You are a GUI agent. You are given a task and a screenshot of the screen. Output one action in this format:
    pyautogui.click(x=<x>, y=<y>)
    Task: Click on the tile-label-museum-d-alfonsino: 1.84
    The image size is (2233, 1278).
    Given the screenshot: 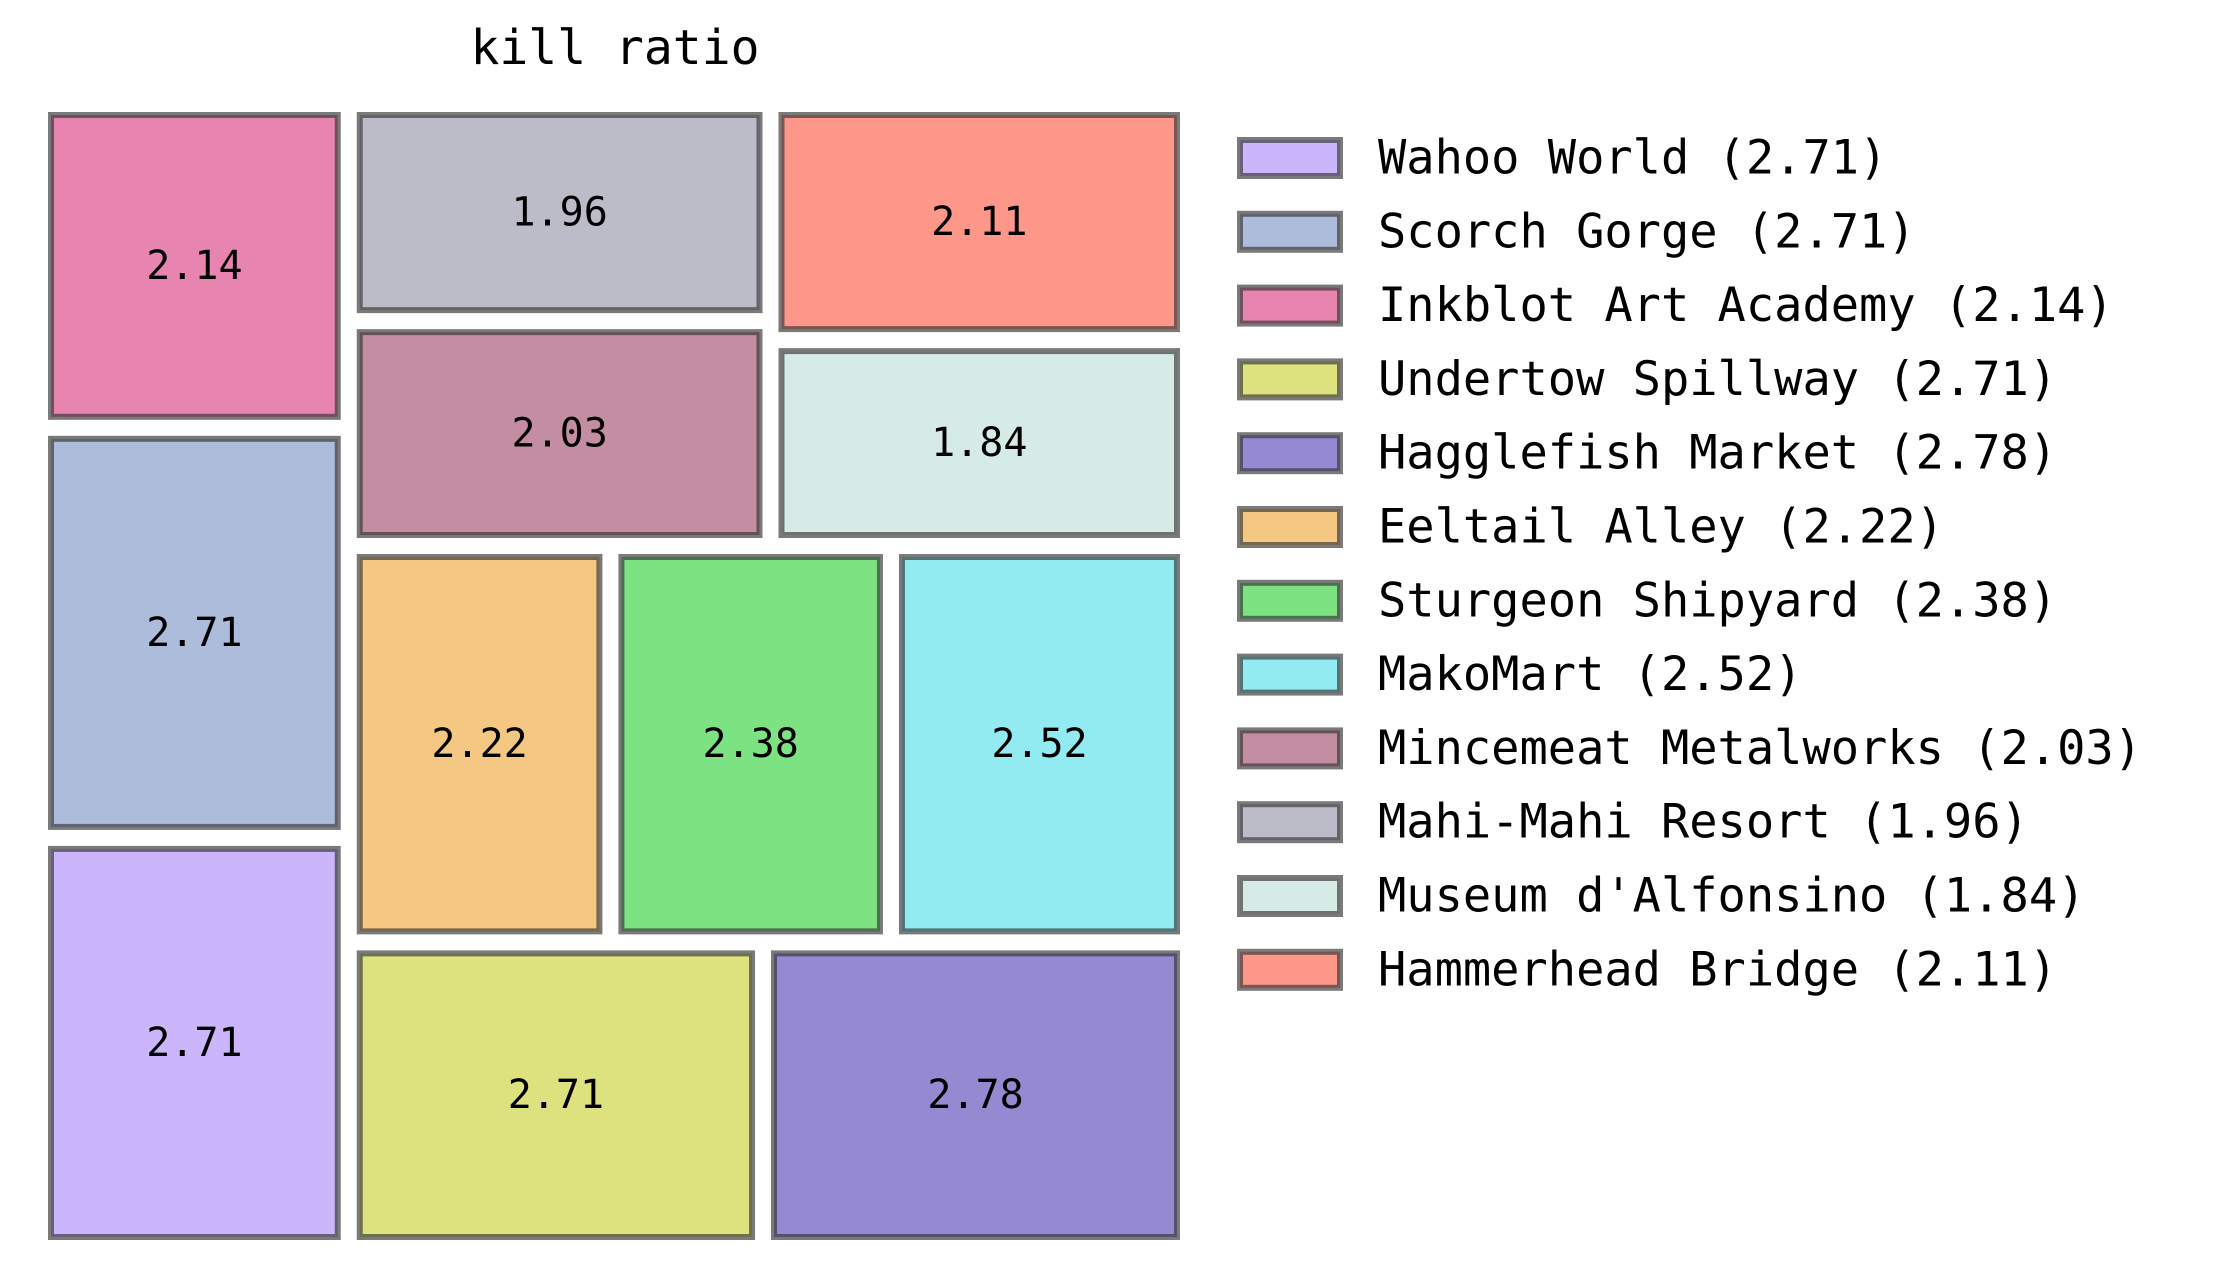 What is the action you would take?
    pyautogui.click(x=979, y=443)
    